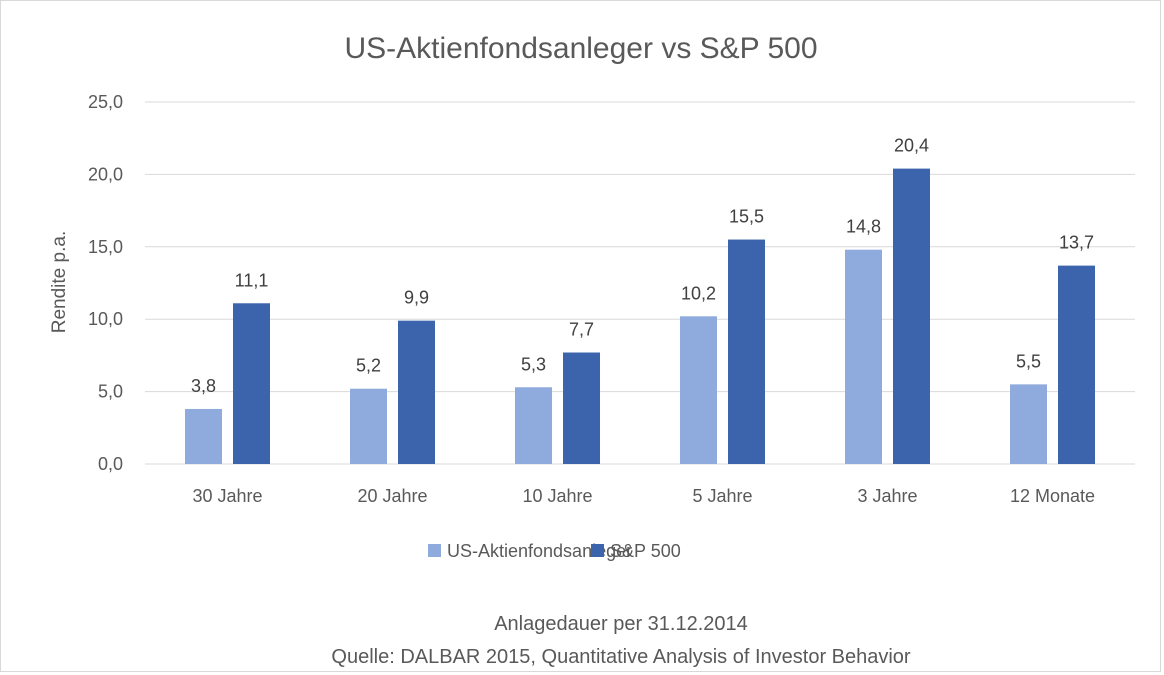 The image size is (1164, 675). What do you see at coordinates (557, 496) in the screenshot?
I see `x-category-label: 10 Jahre` at bounding box center [557, 496].